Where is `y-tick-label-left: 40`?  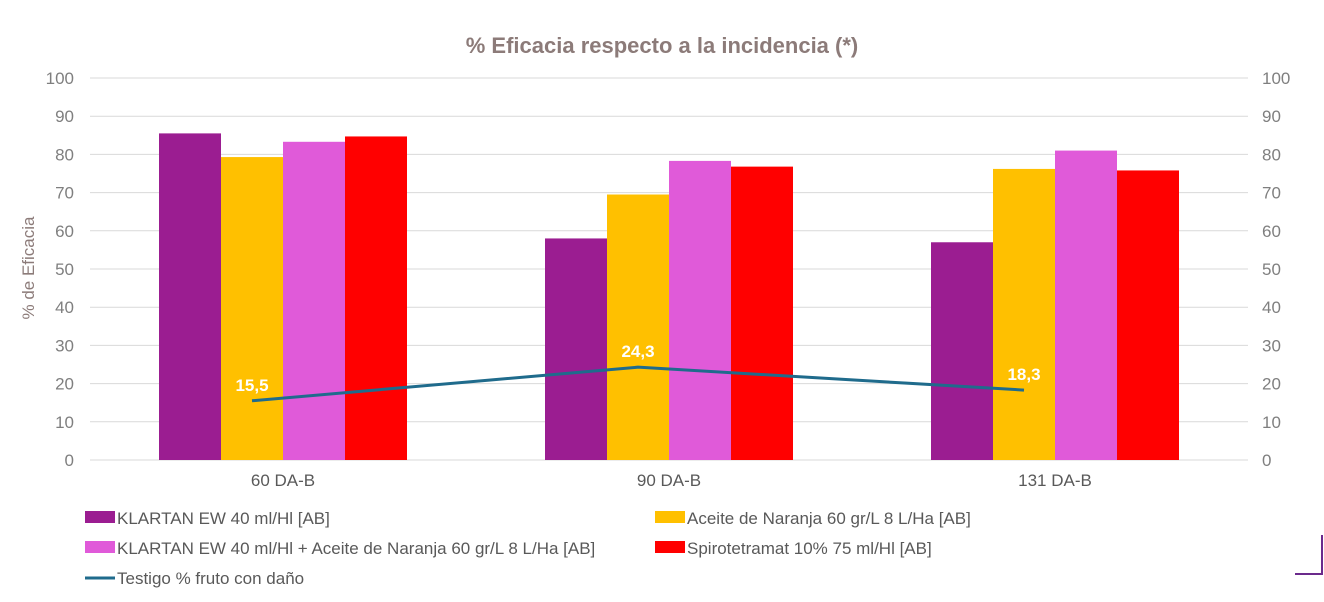 y-tick-label-left: 40 is located at coordinates (64, 307).